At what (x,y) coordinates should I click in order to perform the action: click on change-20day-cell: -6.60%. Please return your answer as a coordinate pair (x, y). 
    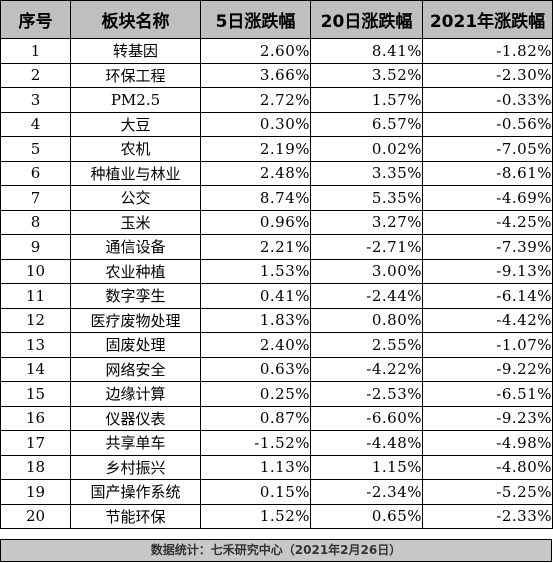
    Looking at the image, I should click on (366, 418).